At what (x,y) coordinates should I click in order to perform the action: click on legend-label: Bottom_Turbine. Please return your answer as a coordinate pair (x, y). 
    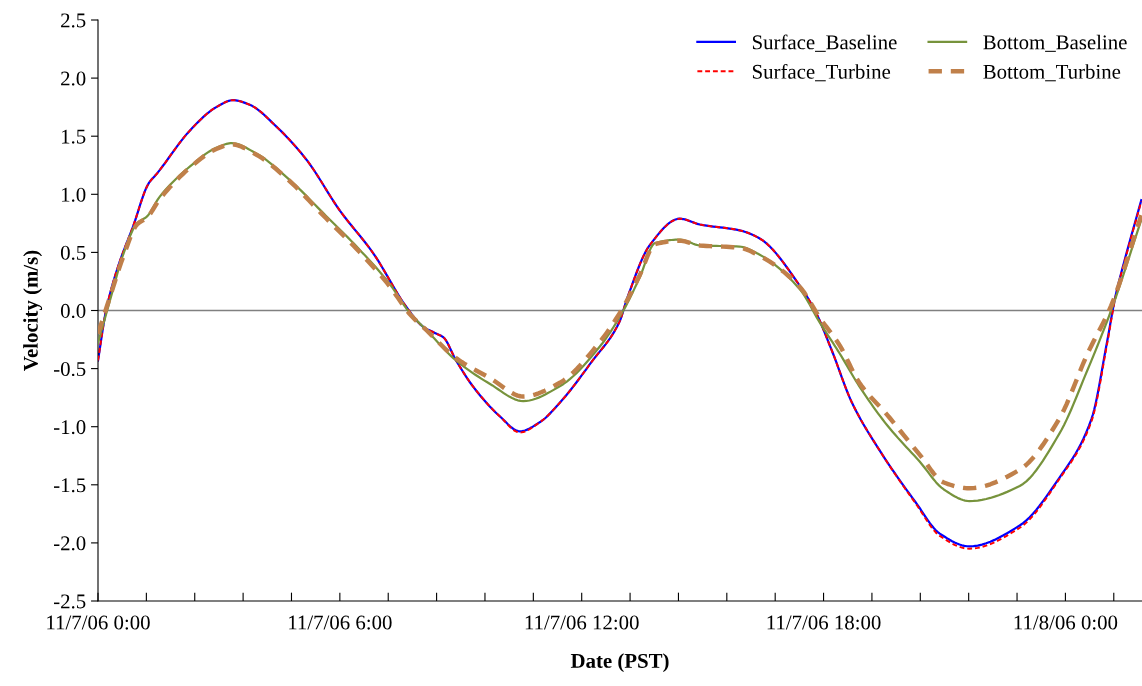
    Looking at the image, I should click on (1052, 73).